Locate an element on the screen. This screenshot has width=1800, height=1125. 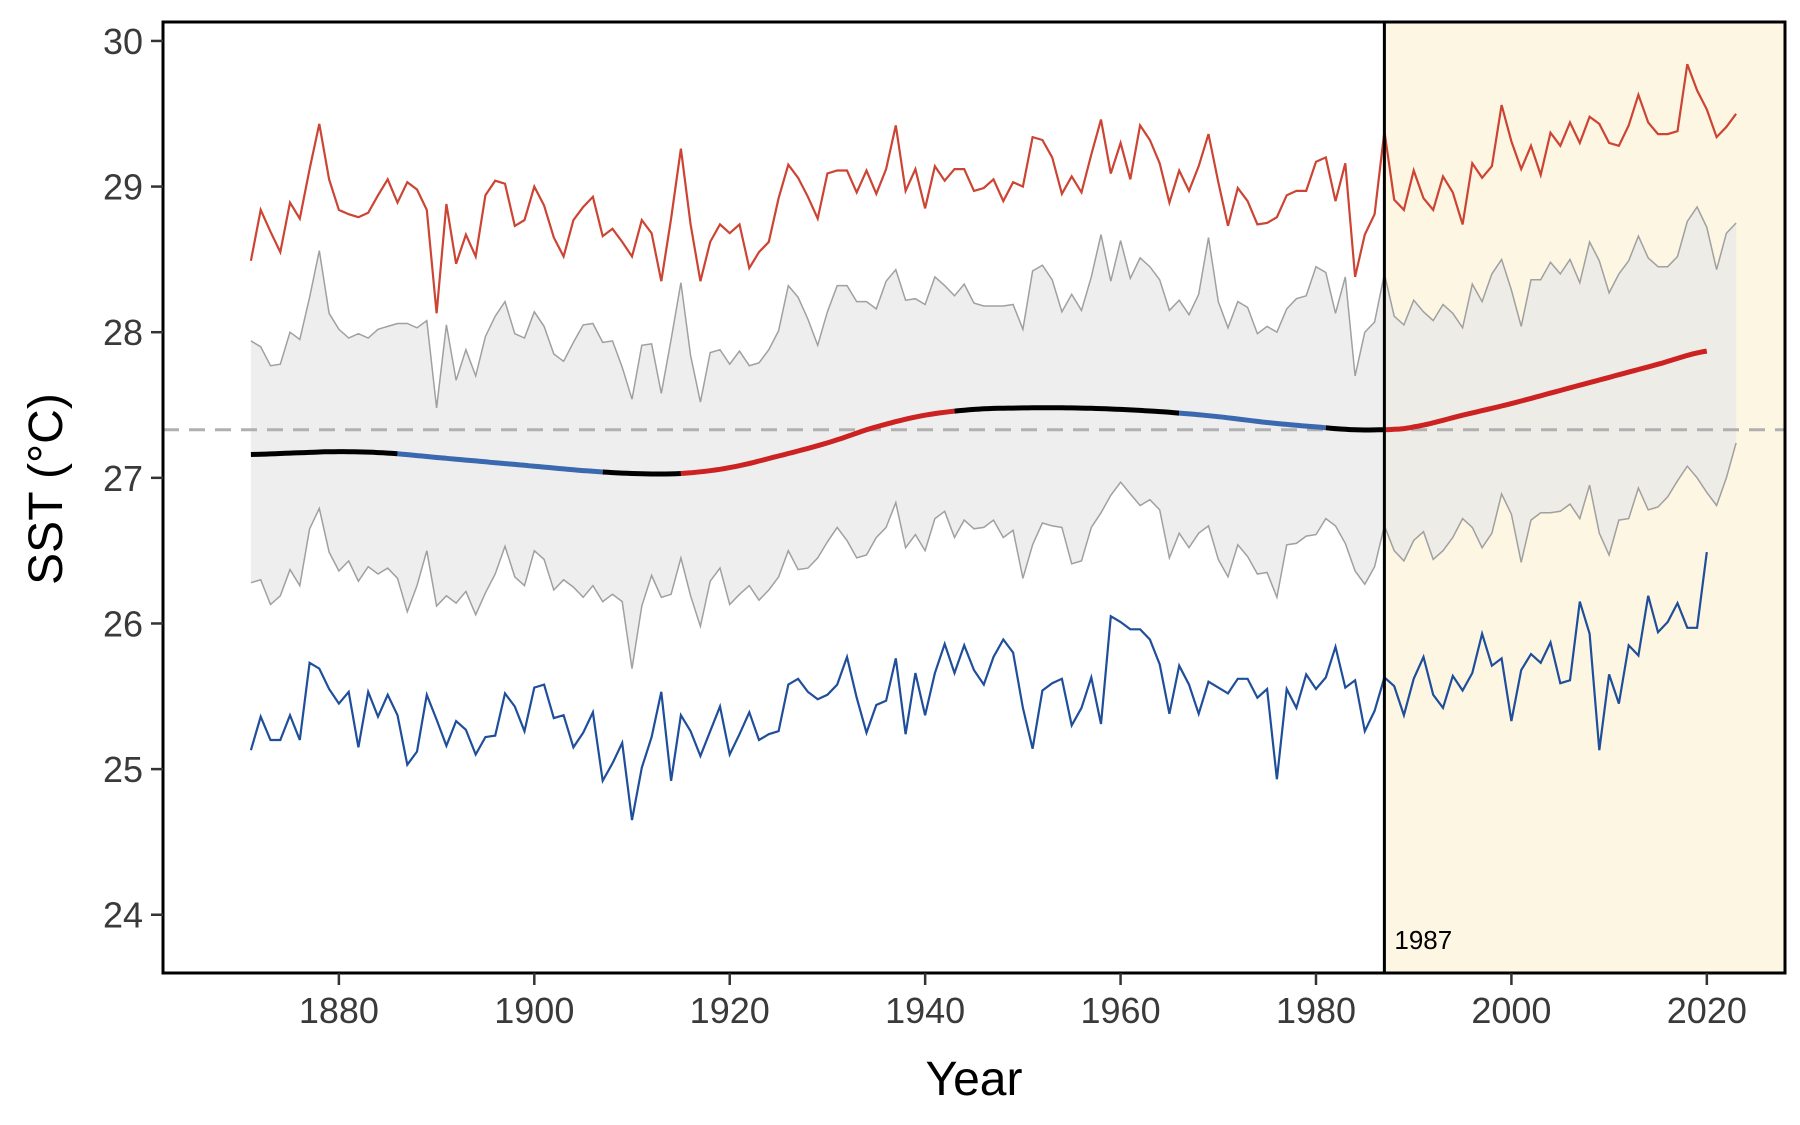
x-tick-label: 1960 is located at coordinates (1121, 1010).